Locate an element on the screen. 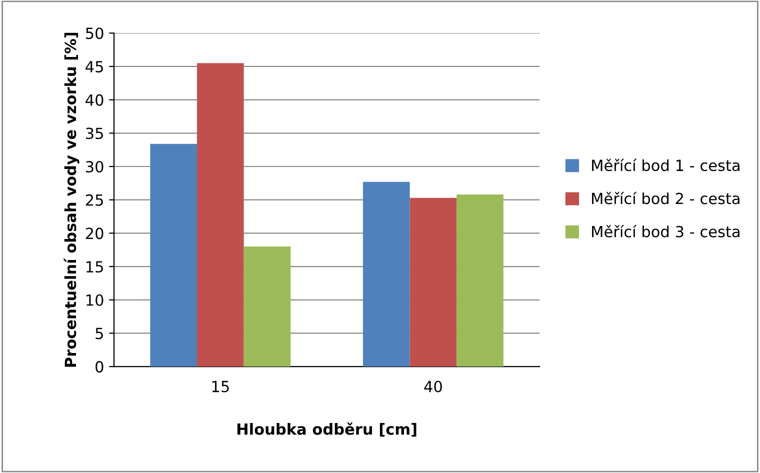 This screenshot has height=473, width=760. y-tick-label: 35 is located at coordinates (94, 134).